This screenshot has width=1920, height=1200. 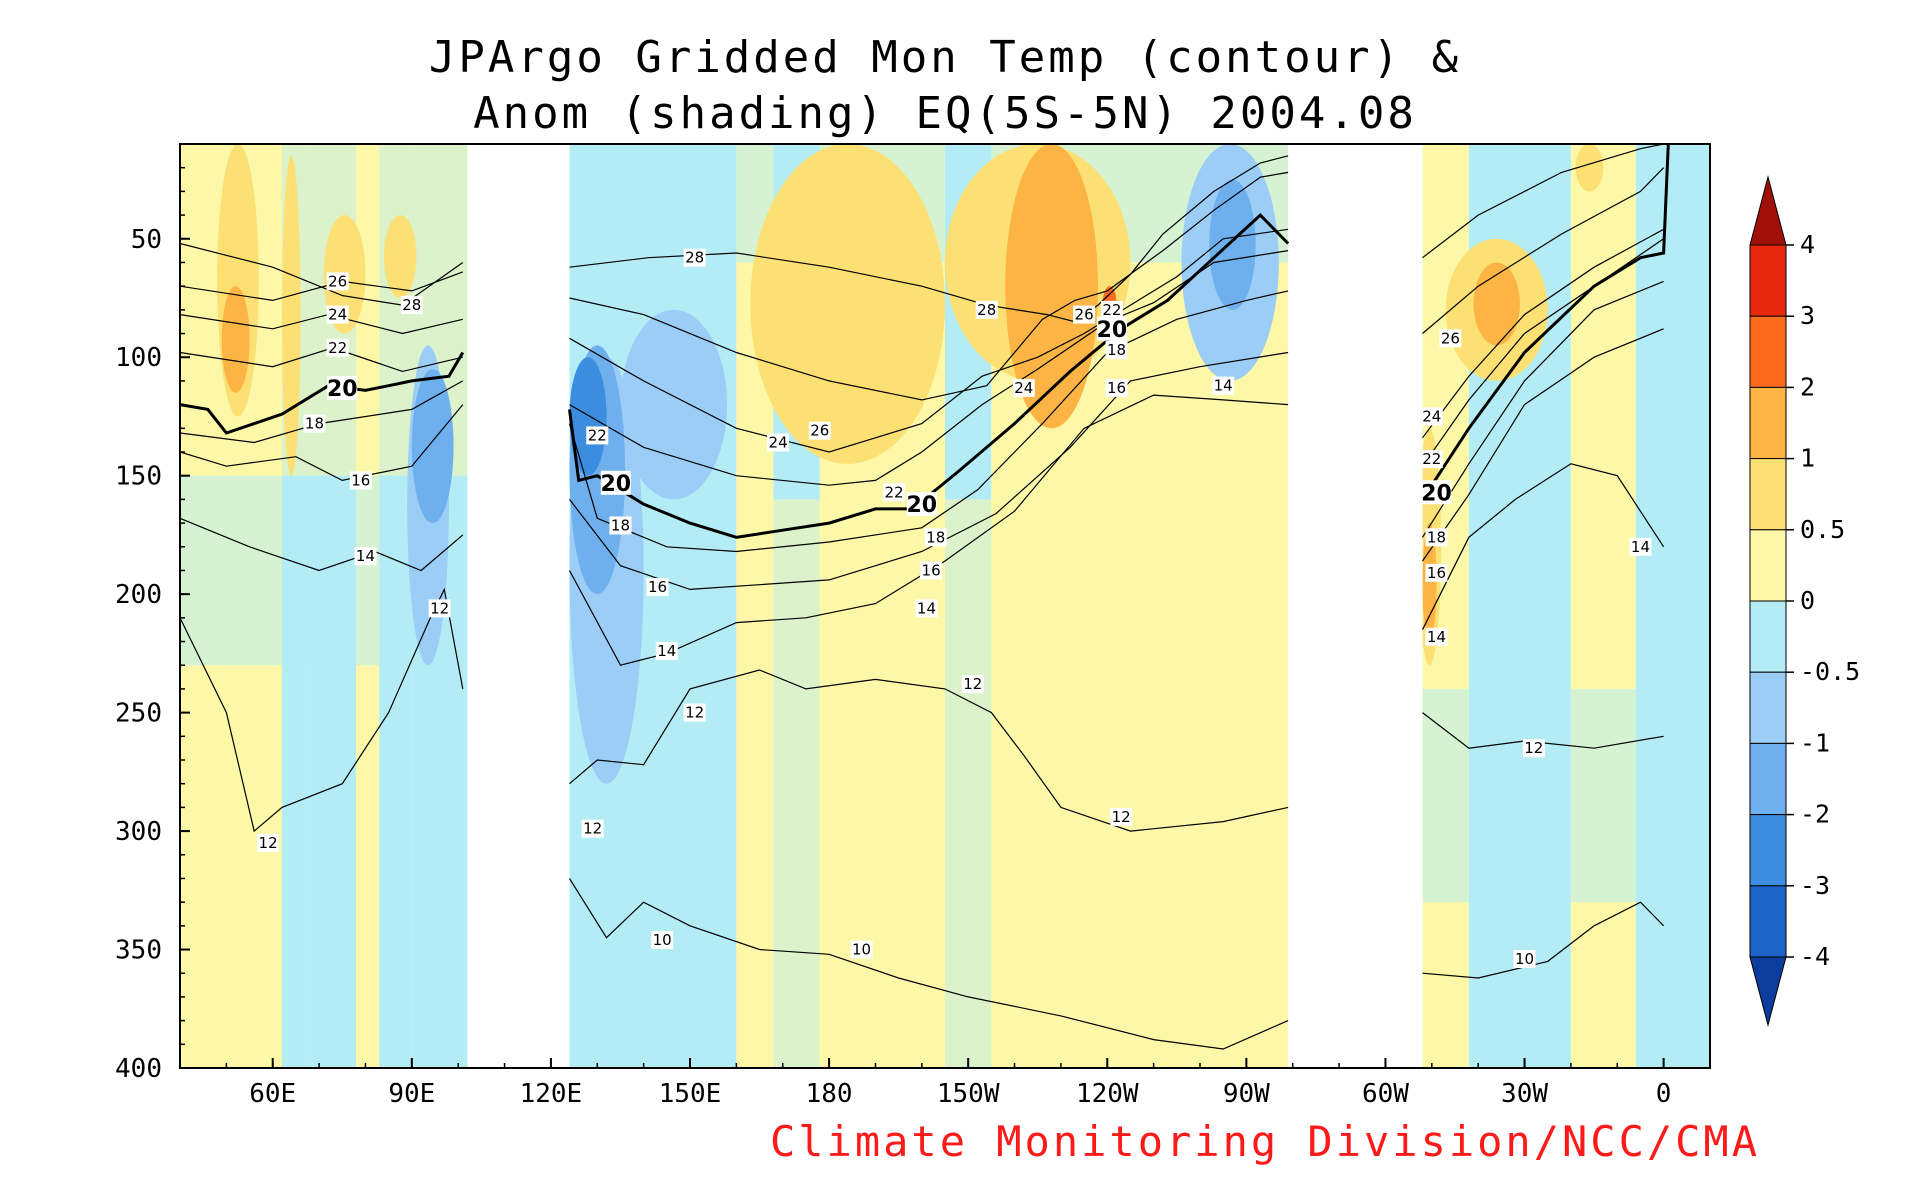 I want to click on y-tick-label: 200, so click(x=138, y=595).